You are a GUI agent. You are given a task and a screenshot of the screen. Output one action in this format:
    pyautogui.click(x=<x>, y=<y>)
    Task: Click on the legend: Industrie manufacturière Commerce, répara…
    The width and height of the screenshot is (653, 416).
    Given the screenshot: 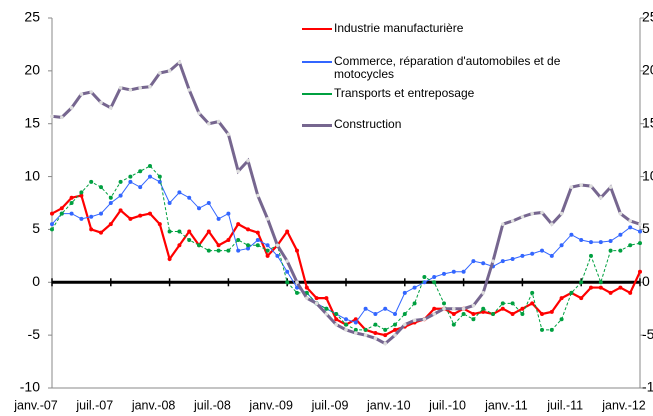 What is the action you would take?
    pyautogui.click(x=462, y=79)
    